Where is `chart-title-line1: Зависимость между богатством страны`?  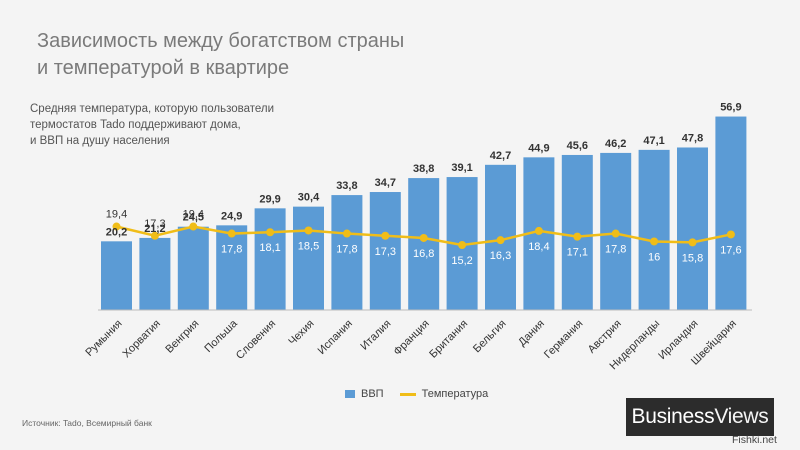
chart-title-line1: Зависимость между богатством страны is located at coordinates (221, 41).